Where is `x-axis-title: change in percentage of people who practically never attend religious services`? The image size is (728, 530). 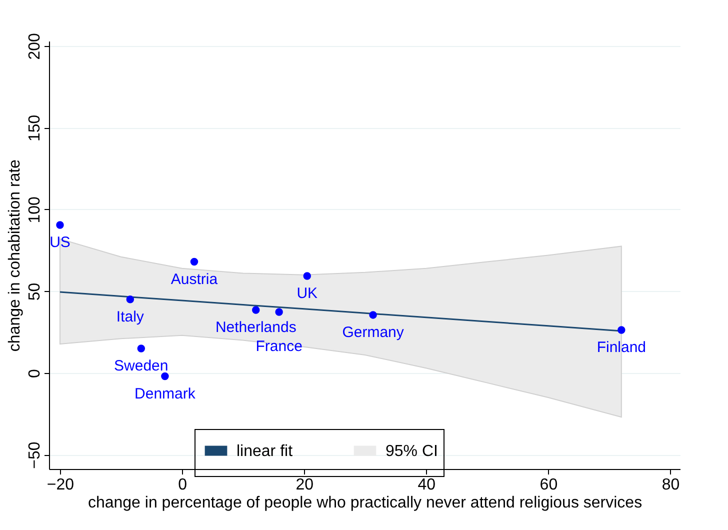
x-axis-title: change in percentage of people who practically never attend religious services is located at coordinates (365, 503).